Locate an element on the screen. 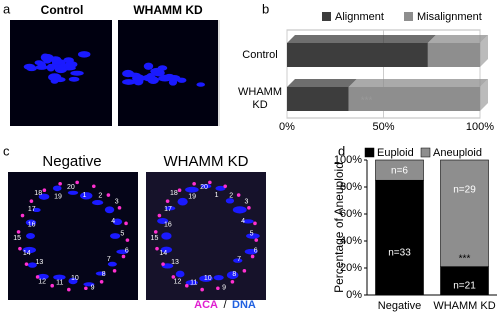 The image size is (500, 317). panel-label: d is located at coordinates (341, 150).